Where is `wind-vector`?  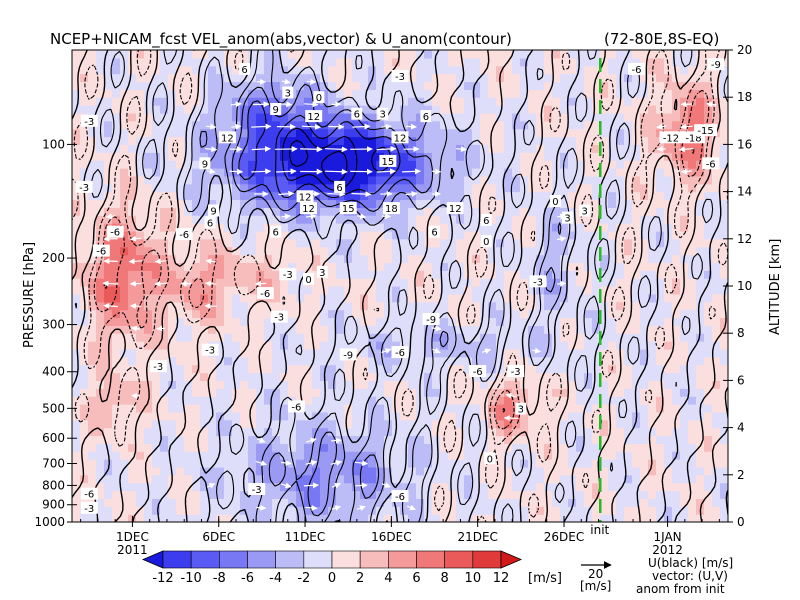 wind-vector is located at coordinates (286, 485).